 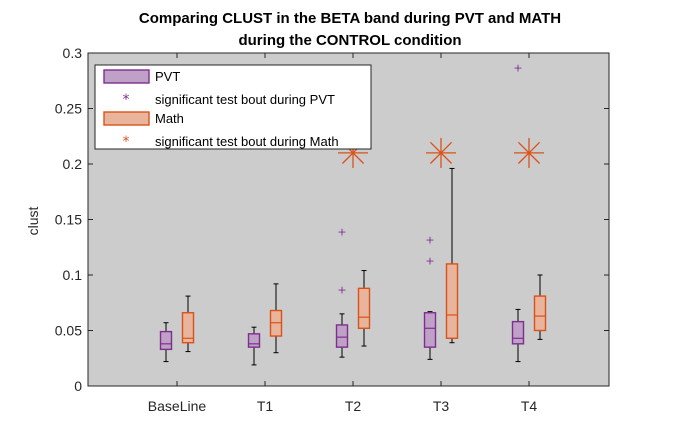 I want to click on math-t4-box, so click(x=540, y=313).